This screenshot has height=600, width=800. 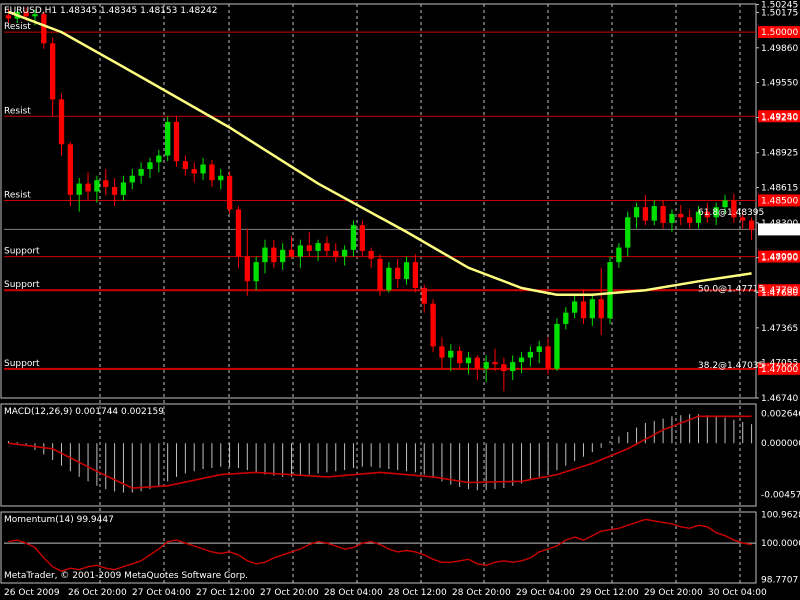 I want to click on price-tick-label: 1.50245, so click(x=779, y=6).